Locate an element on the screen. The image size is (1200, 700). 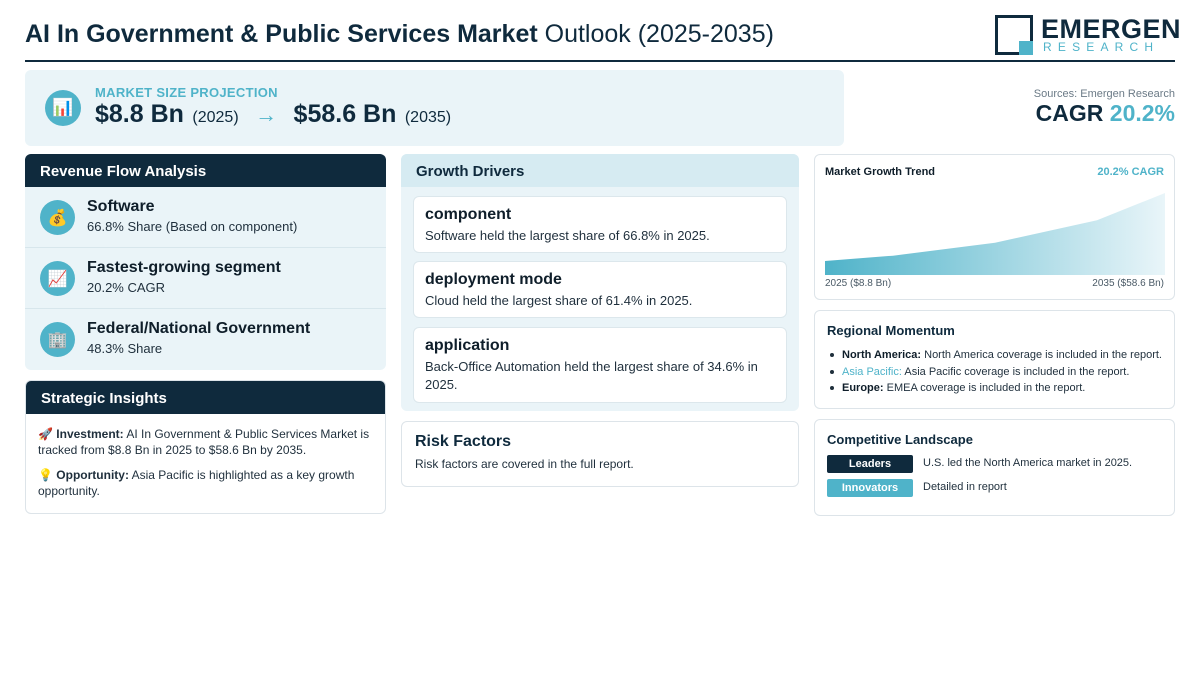
revenue-item-title: Federal/National Government is located at coordinates (199, 328).